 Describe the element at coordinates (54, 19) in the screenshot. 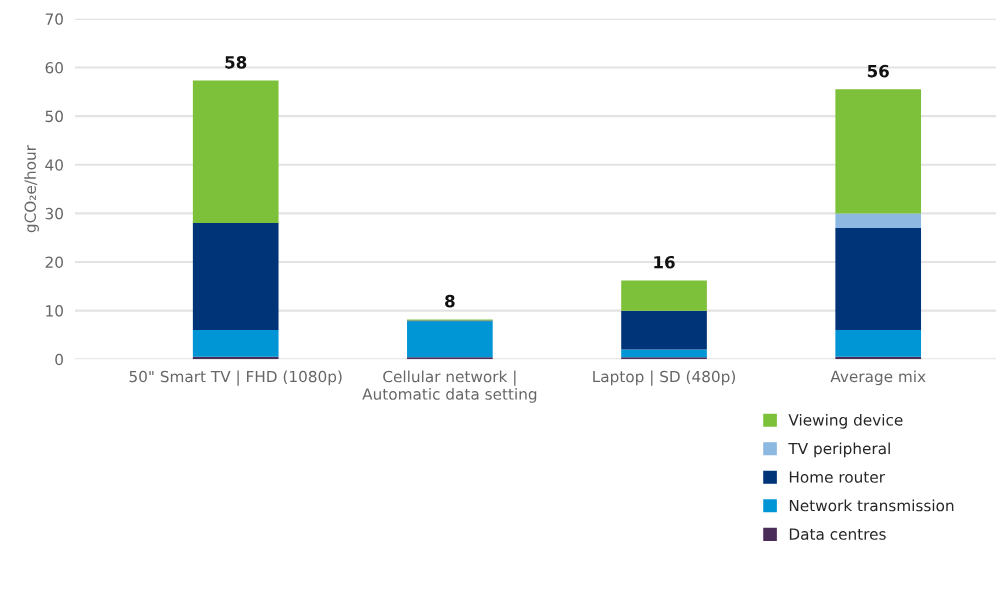

I see `y-tick-label: 70` at that location.